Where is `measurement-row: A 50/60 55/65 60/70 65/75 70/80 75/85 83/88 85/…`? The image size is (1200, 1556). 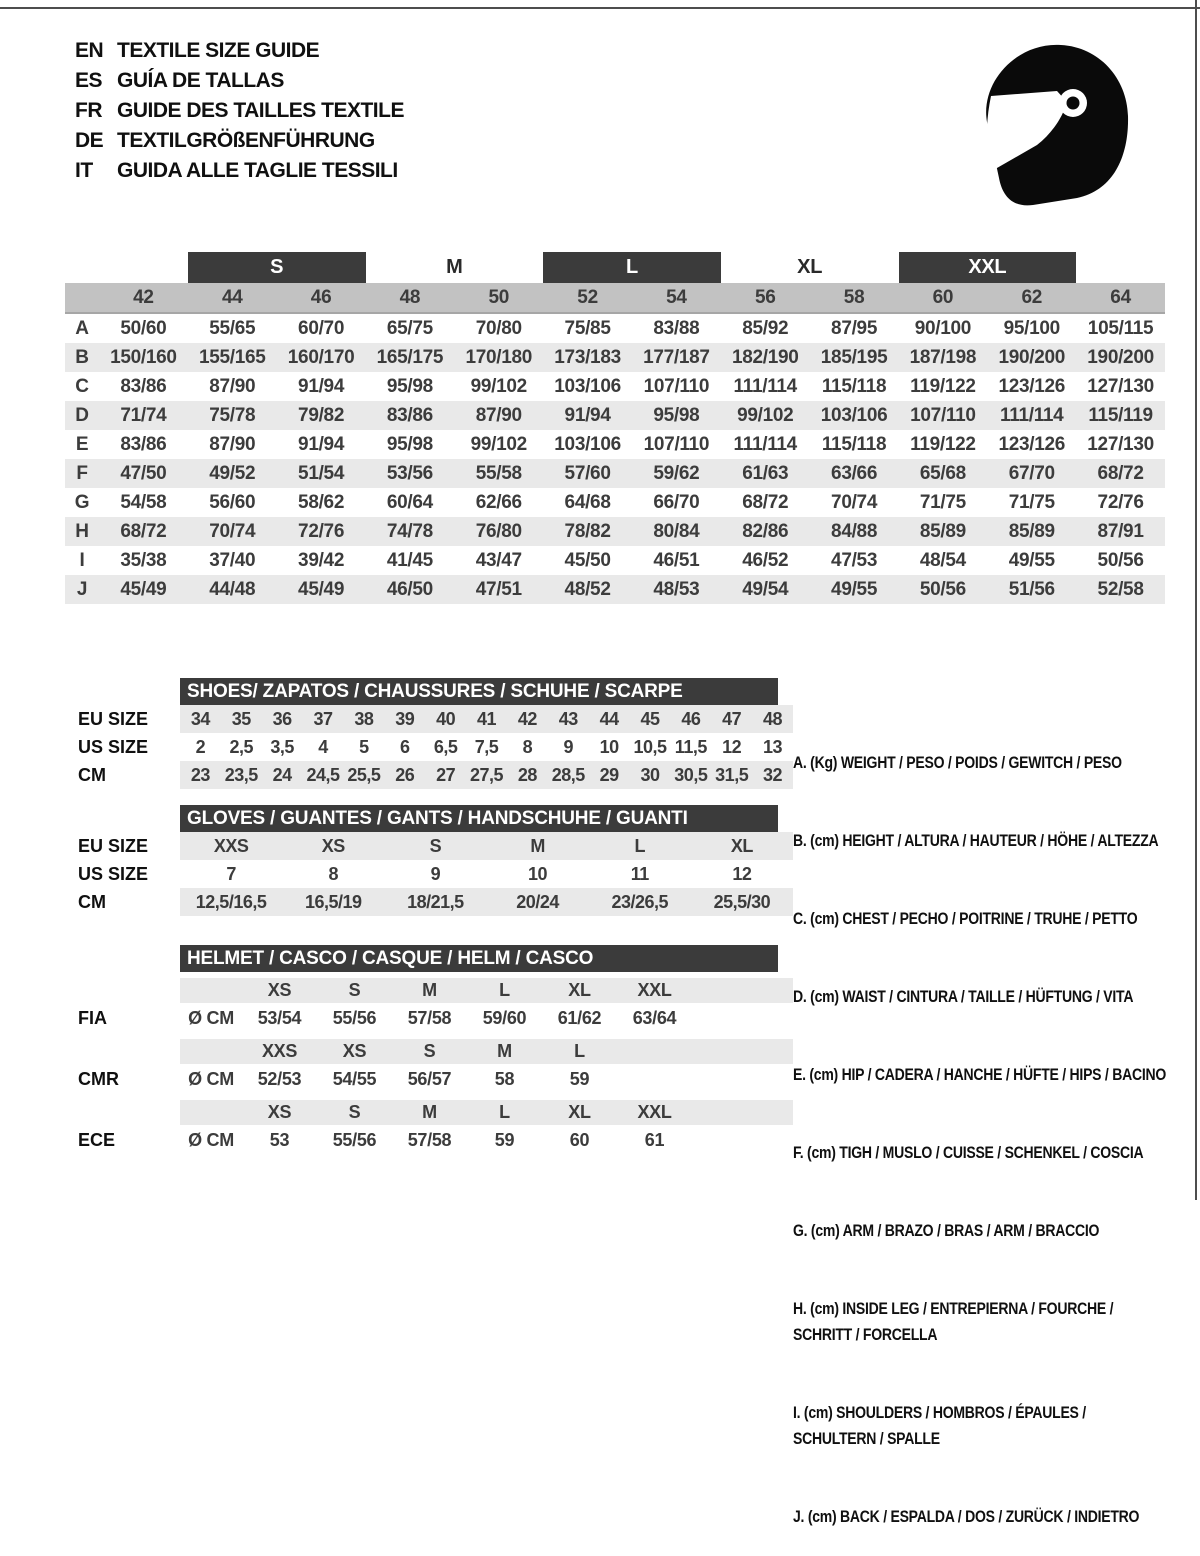
measurement-row: A 50/60 55/65 60/70 65/75 70/80 75/85 83/88 85/… is located at coordinates (615, 328).